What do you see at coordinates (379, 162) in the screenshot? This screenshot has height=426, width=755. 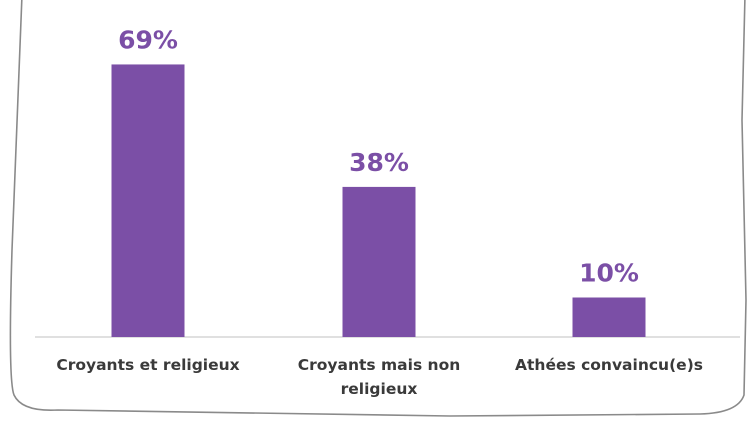 I see `value-label-2: 38%` at bounding box center [379, 162].